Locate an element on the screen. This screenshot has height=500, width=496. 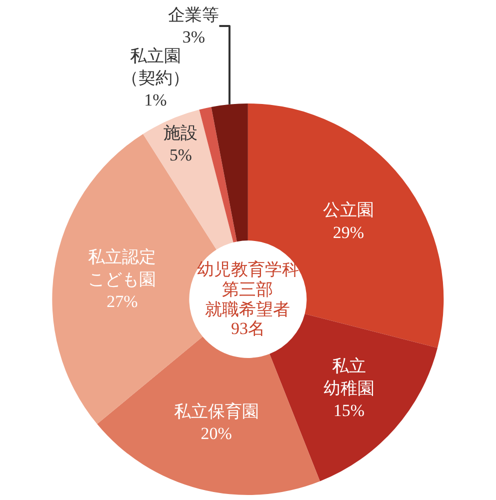
slice-label: 私立幼稚園 is located at coordinates (348, 377).